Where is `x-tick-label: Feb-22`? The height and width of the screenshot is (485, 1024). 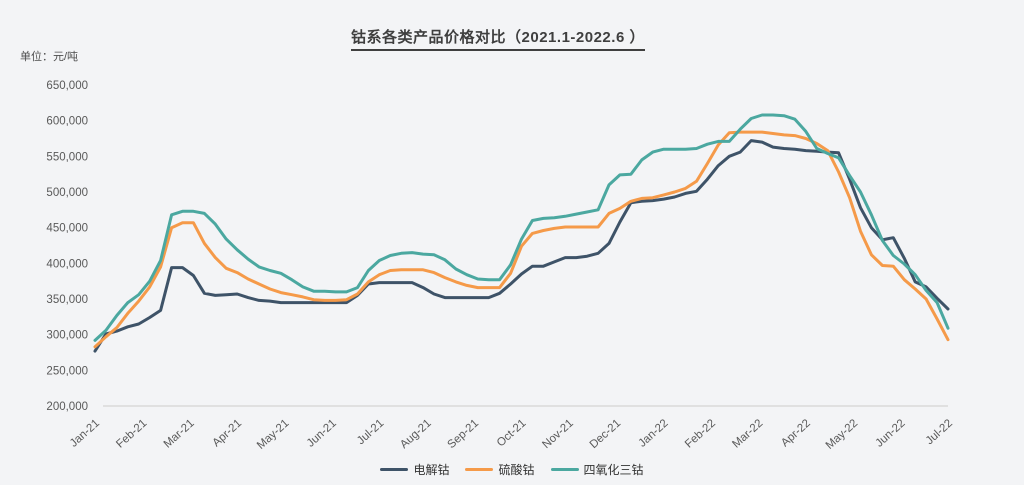 x-tick-label: Feb-22 is located at coordinates (700, 433).